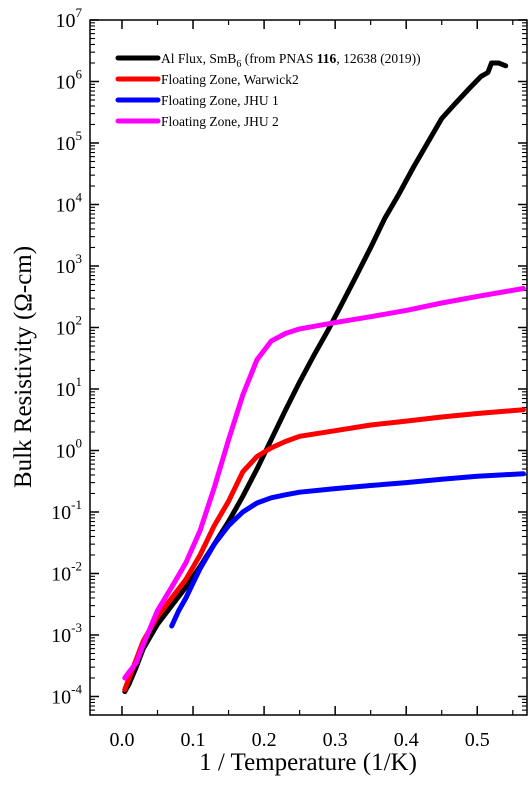  I want to click on x-tick-label: 0.2, so click(264, 740).